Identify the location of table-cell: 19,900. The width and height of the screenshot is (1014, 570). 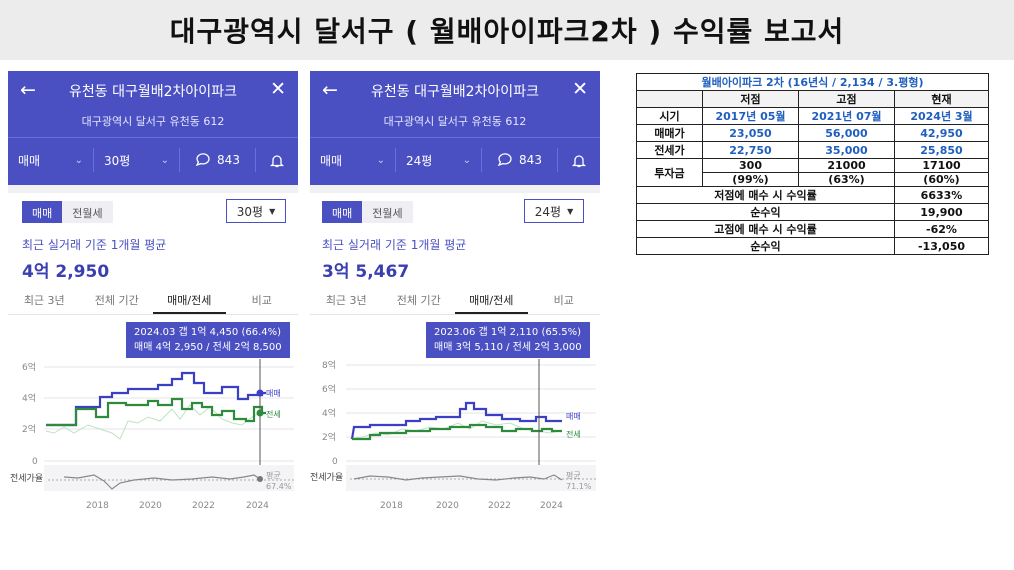
(941, 212).